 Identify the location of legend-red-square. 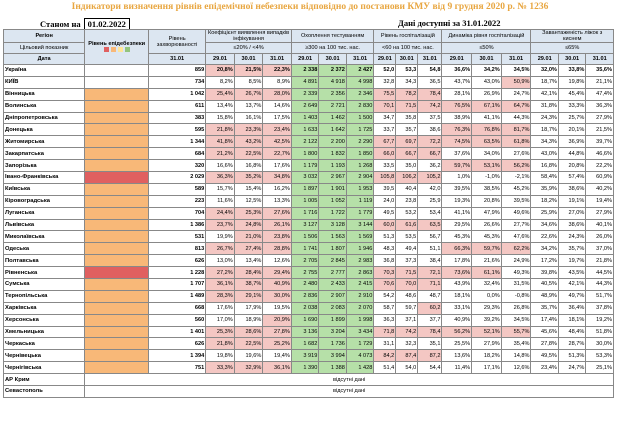
(106, 50).